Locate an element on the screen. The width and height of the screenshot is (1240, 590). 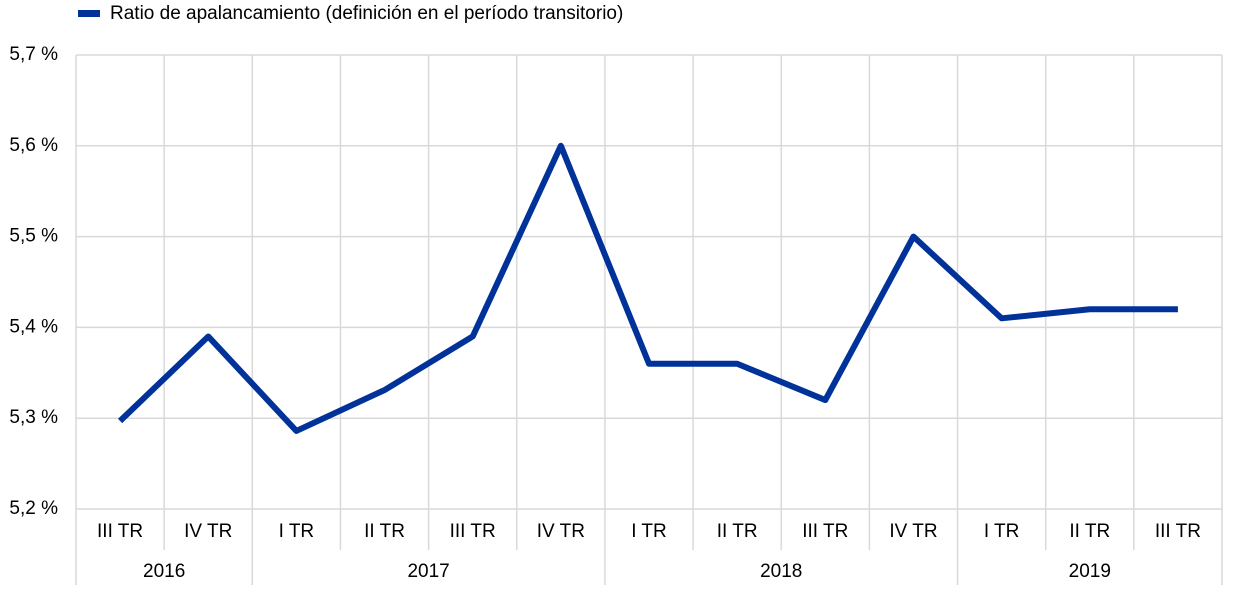
y-tick-label: 5,7 % is located at coordinates (33, 54).